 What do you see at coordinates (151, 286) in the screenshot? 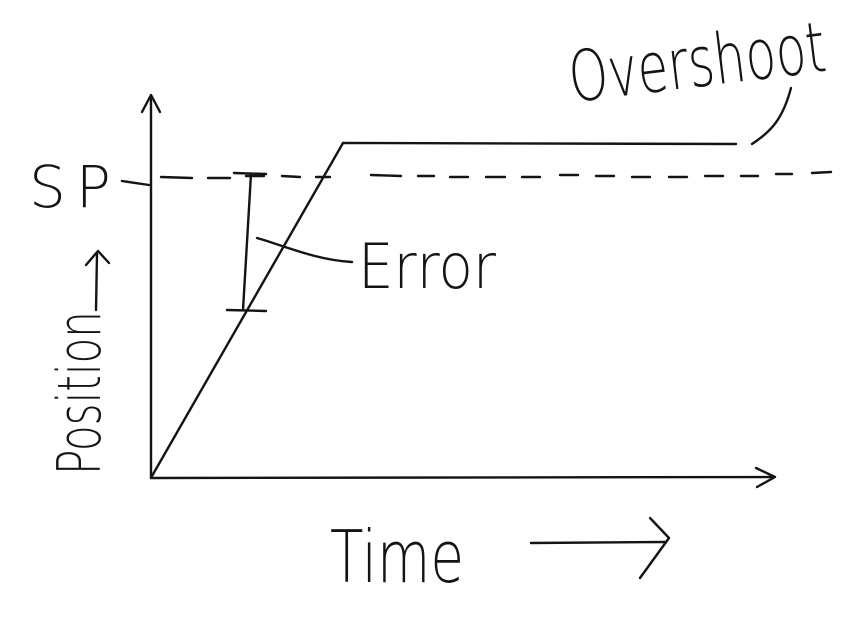
I see `y-axis` at bounding box center [151, 286].